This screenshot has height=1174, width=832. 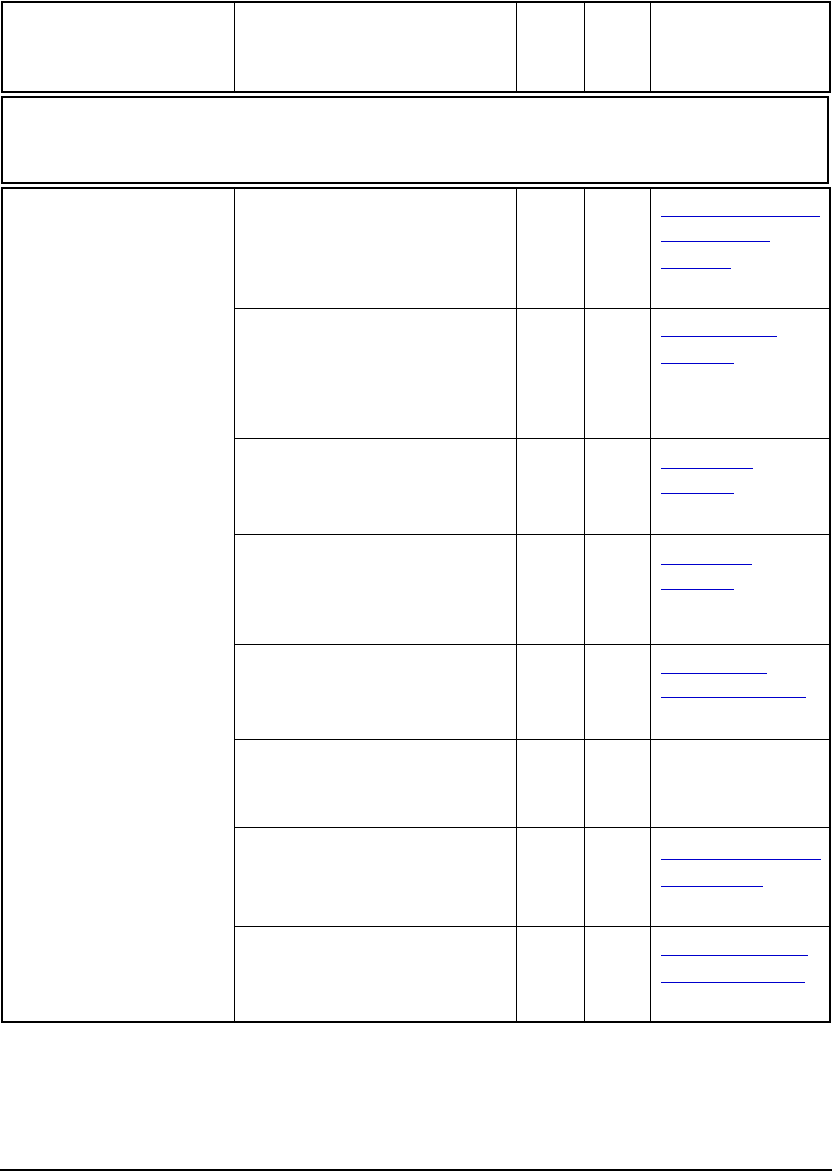 I want to click on header-table, so click(x=416, y=47).